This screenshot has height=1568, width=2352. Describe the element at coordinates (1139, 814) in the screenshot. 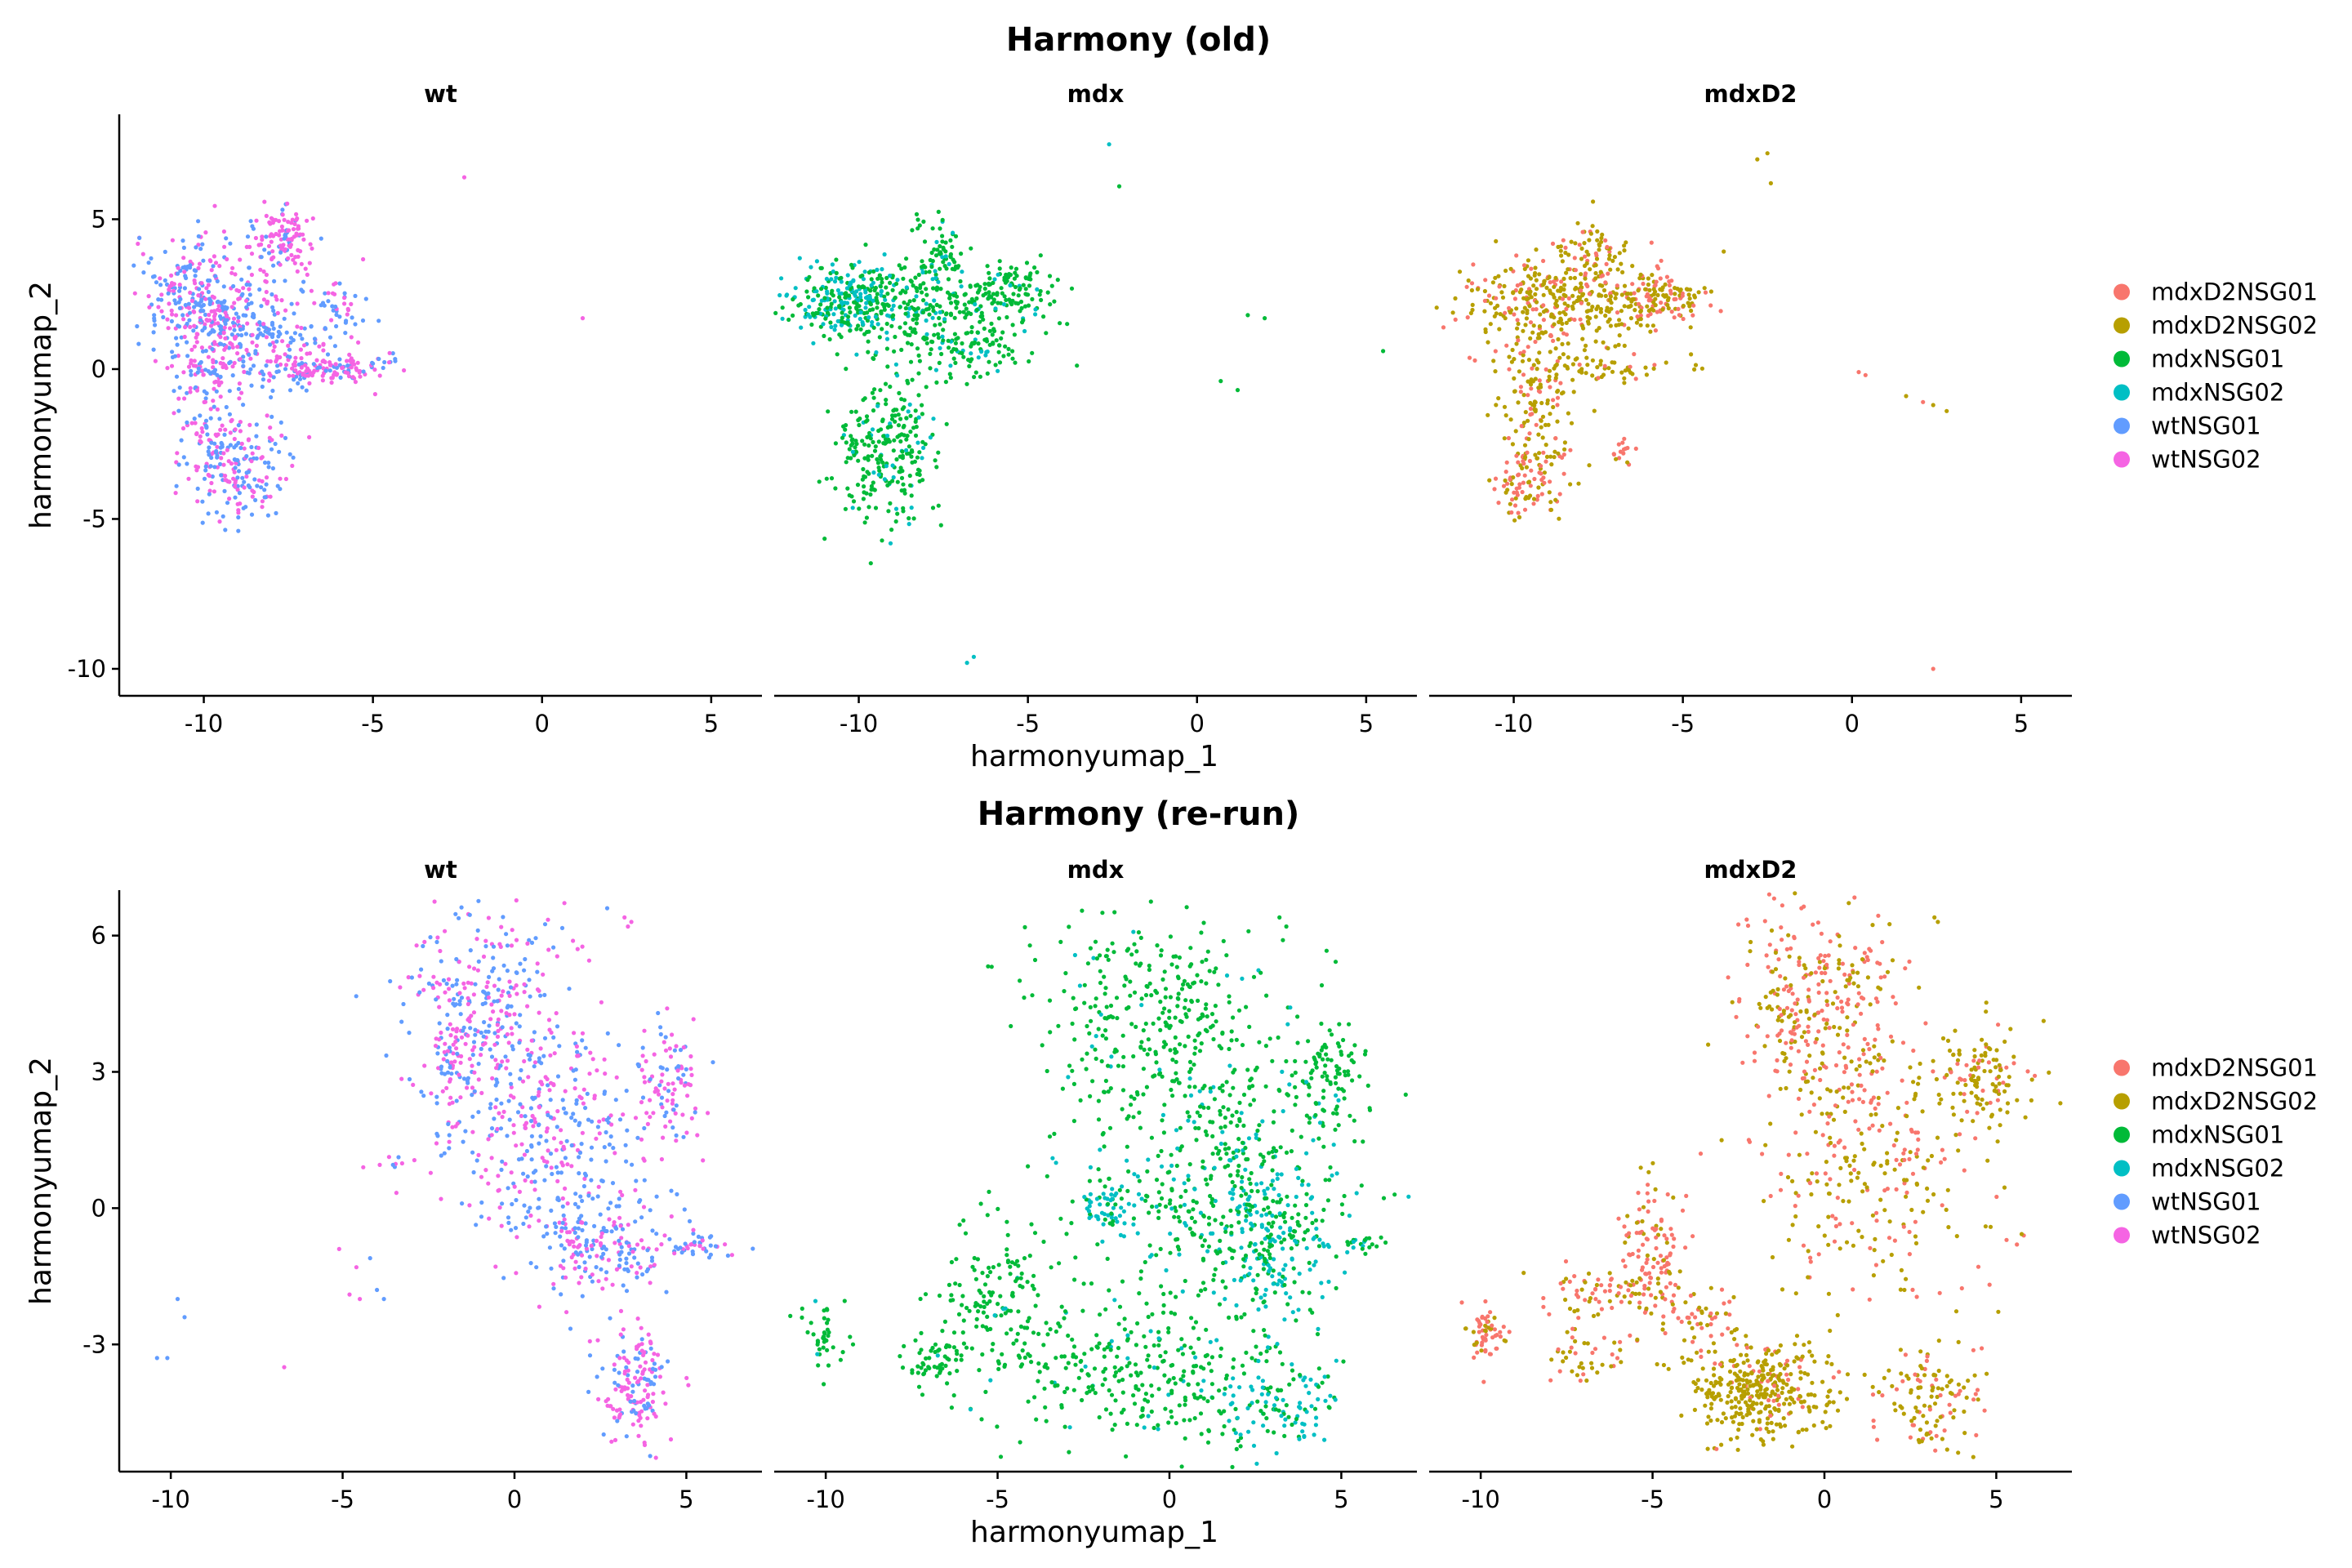

I see `chart-title: Harmony (re-run)` at that location.